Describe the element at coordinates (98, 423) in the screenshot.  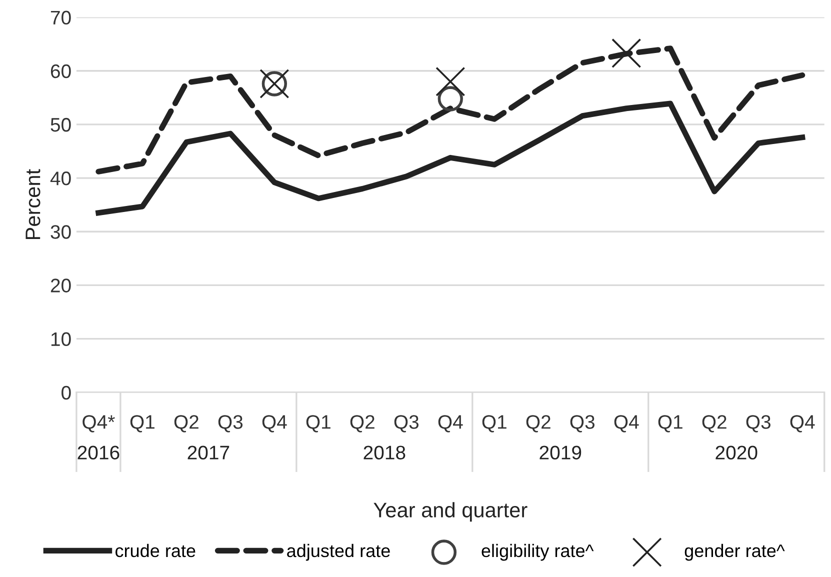
I see `x-tick-label: Q4*` at that location.